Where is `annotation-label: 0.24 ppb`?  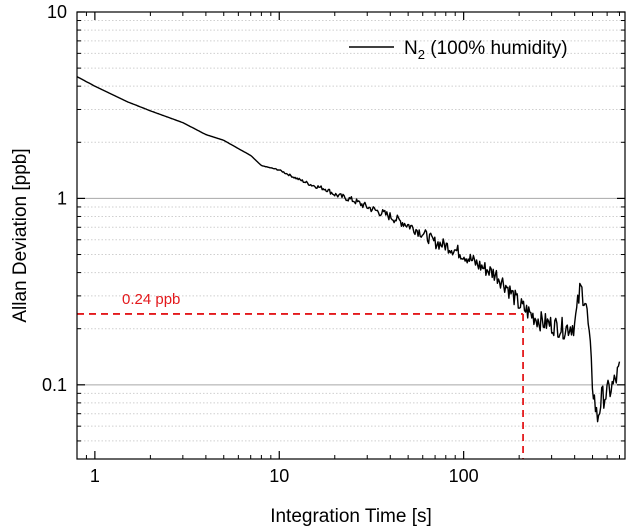
annotation-label: 0.24 ppb is located at coordinates (151, 299).